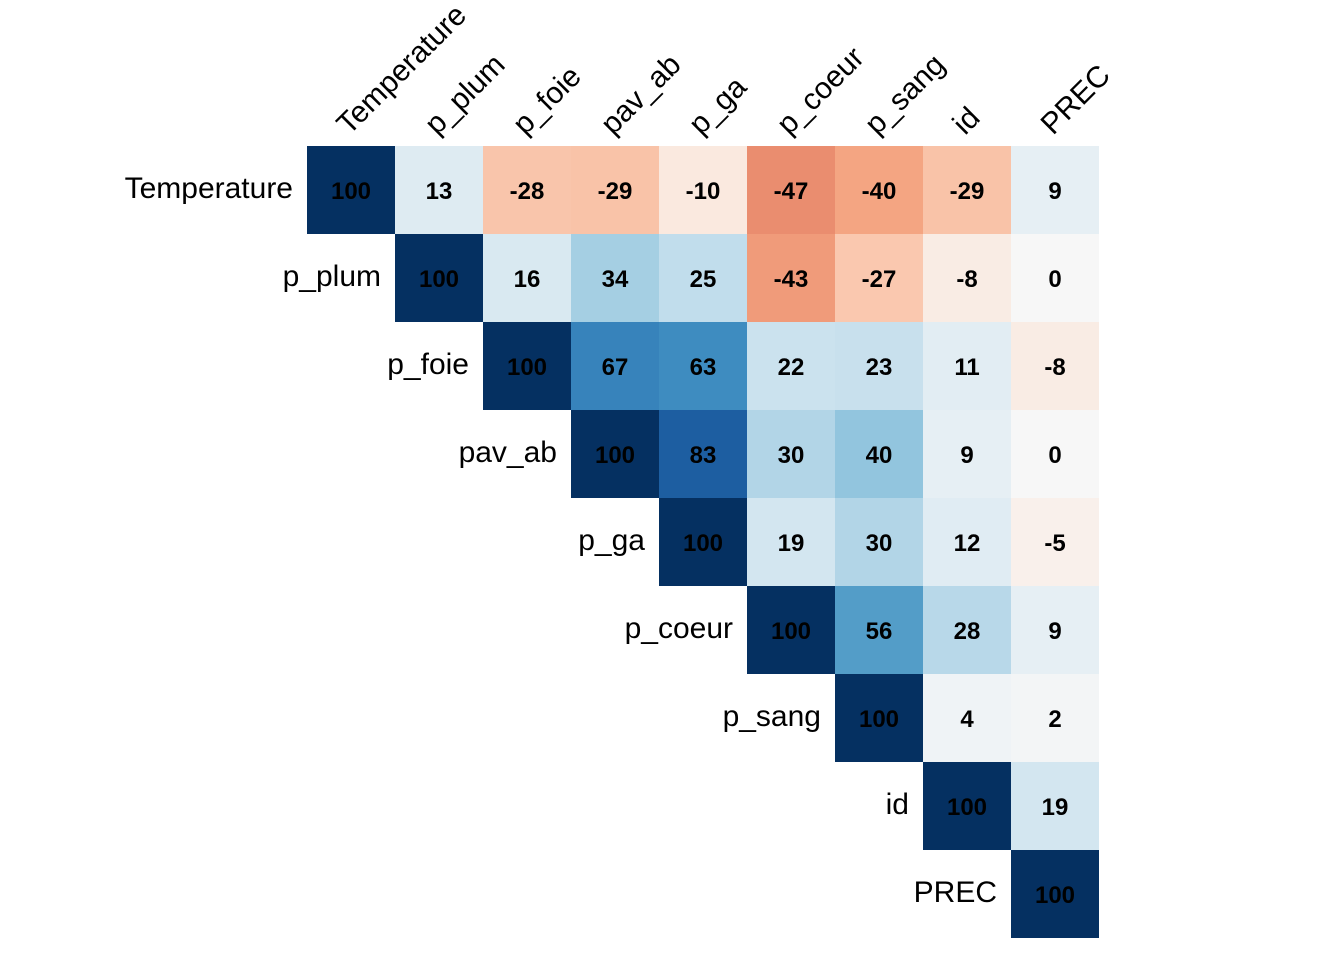  What do you see at coordinates (679, 628) in the screenshot?
I see `row-label: p_coeur` at bounding box center [679, 628].